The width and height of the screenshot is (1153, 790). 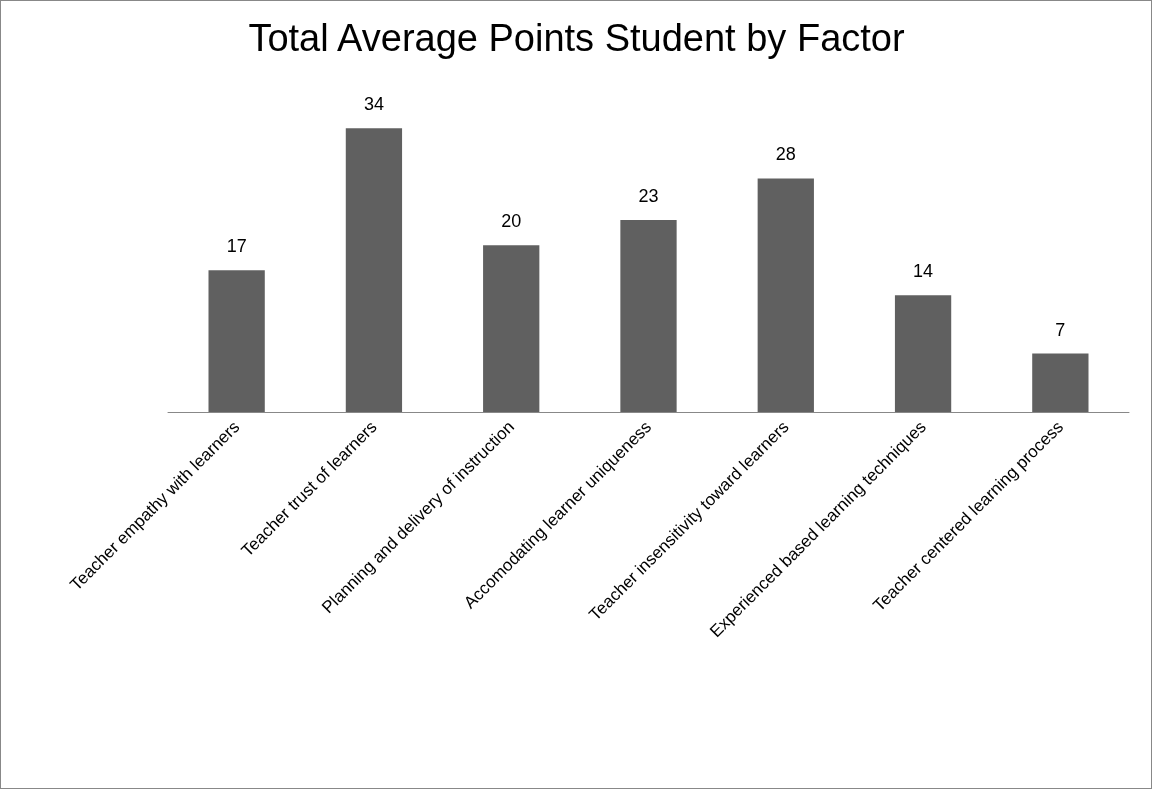 What do you see at coordinates (373, 104) in the screenshot?
I see `data-label: 34` at bounding box center [373, 104].